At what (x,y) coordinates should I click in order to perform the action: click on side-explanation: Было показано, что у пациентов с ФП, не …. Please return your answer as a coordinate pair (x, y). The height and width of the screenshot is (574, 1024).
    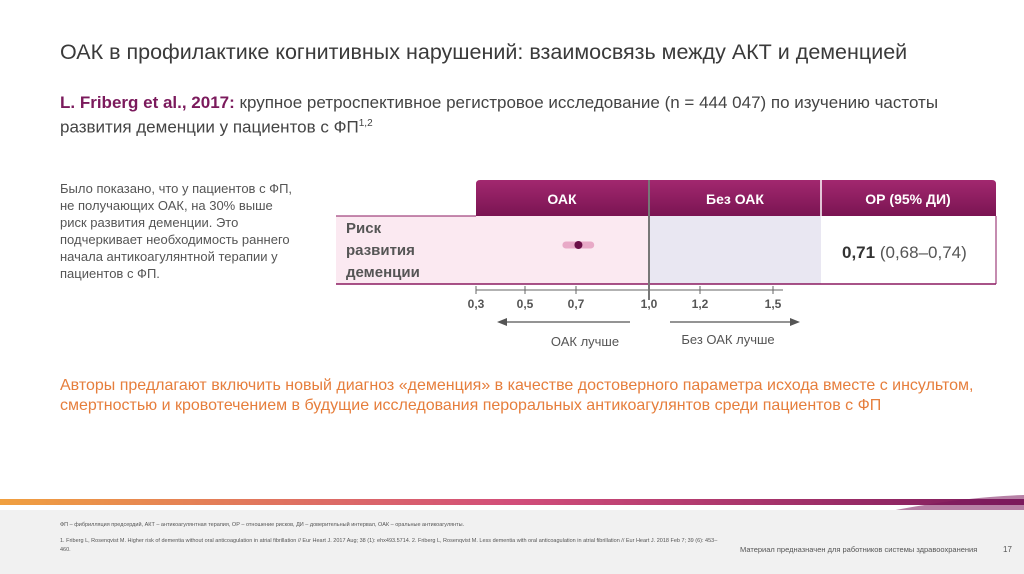
    Looking at the image, I should click on (176, 231).